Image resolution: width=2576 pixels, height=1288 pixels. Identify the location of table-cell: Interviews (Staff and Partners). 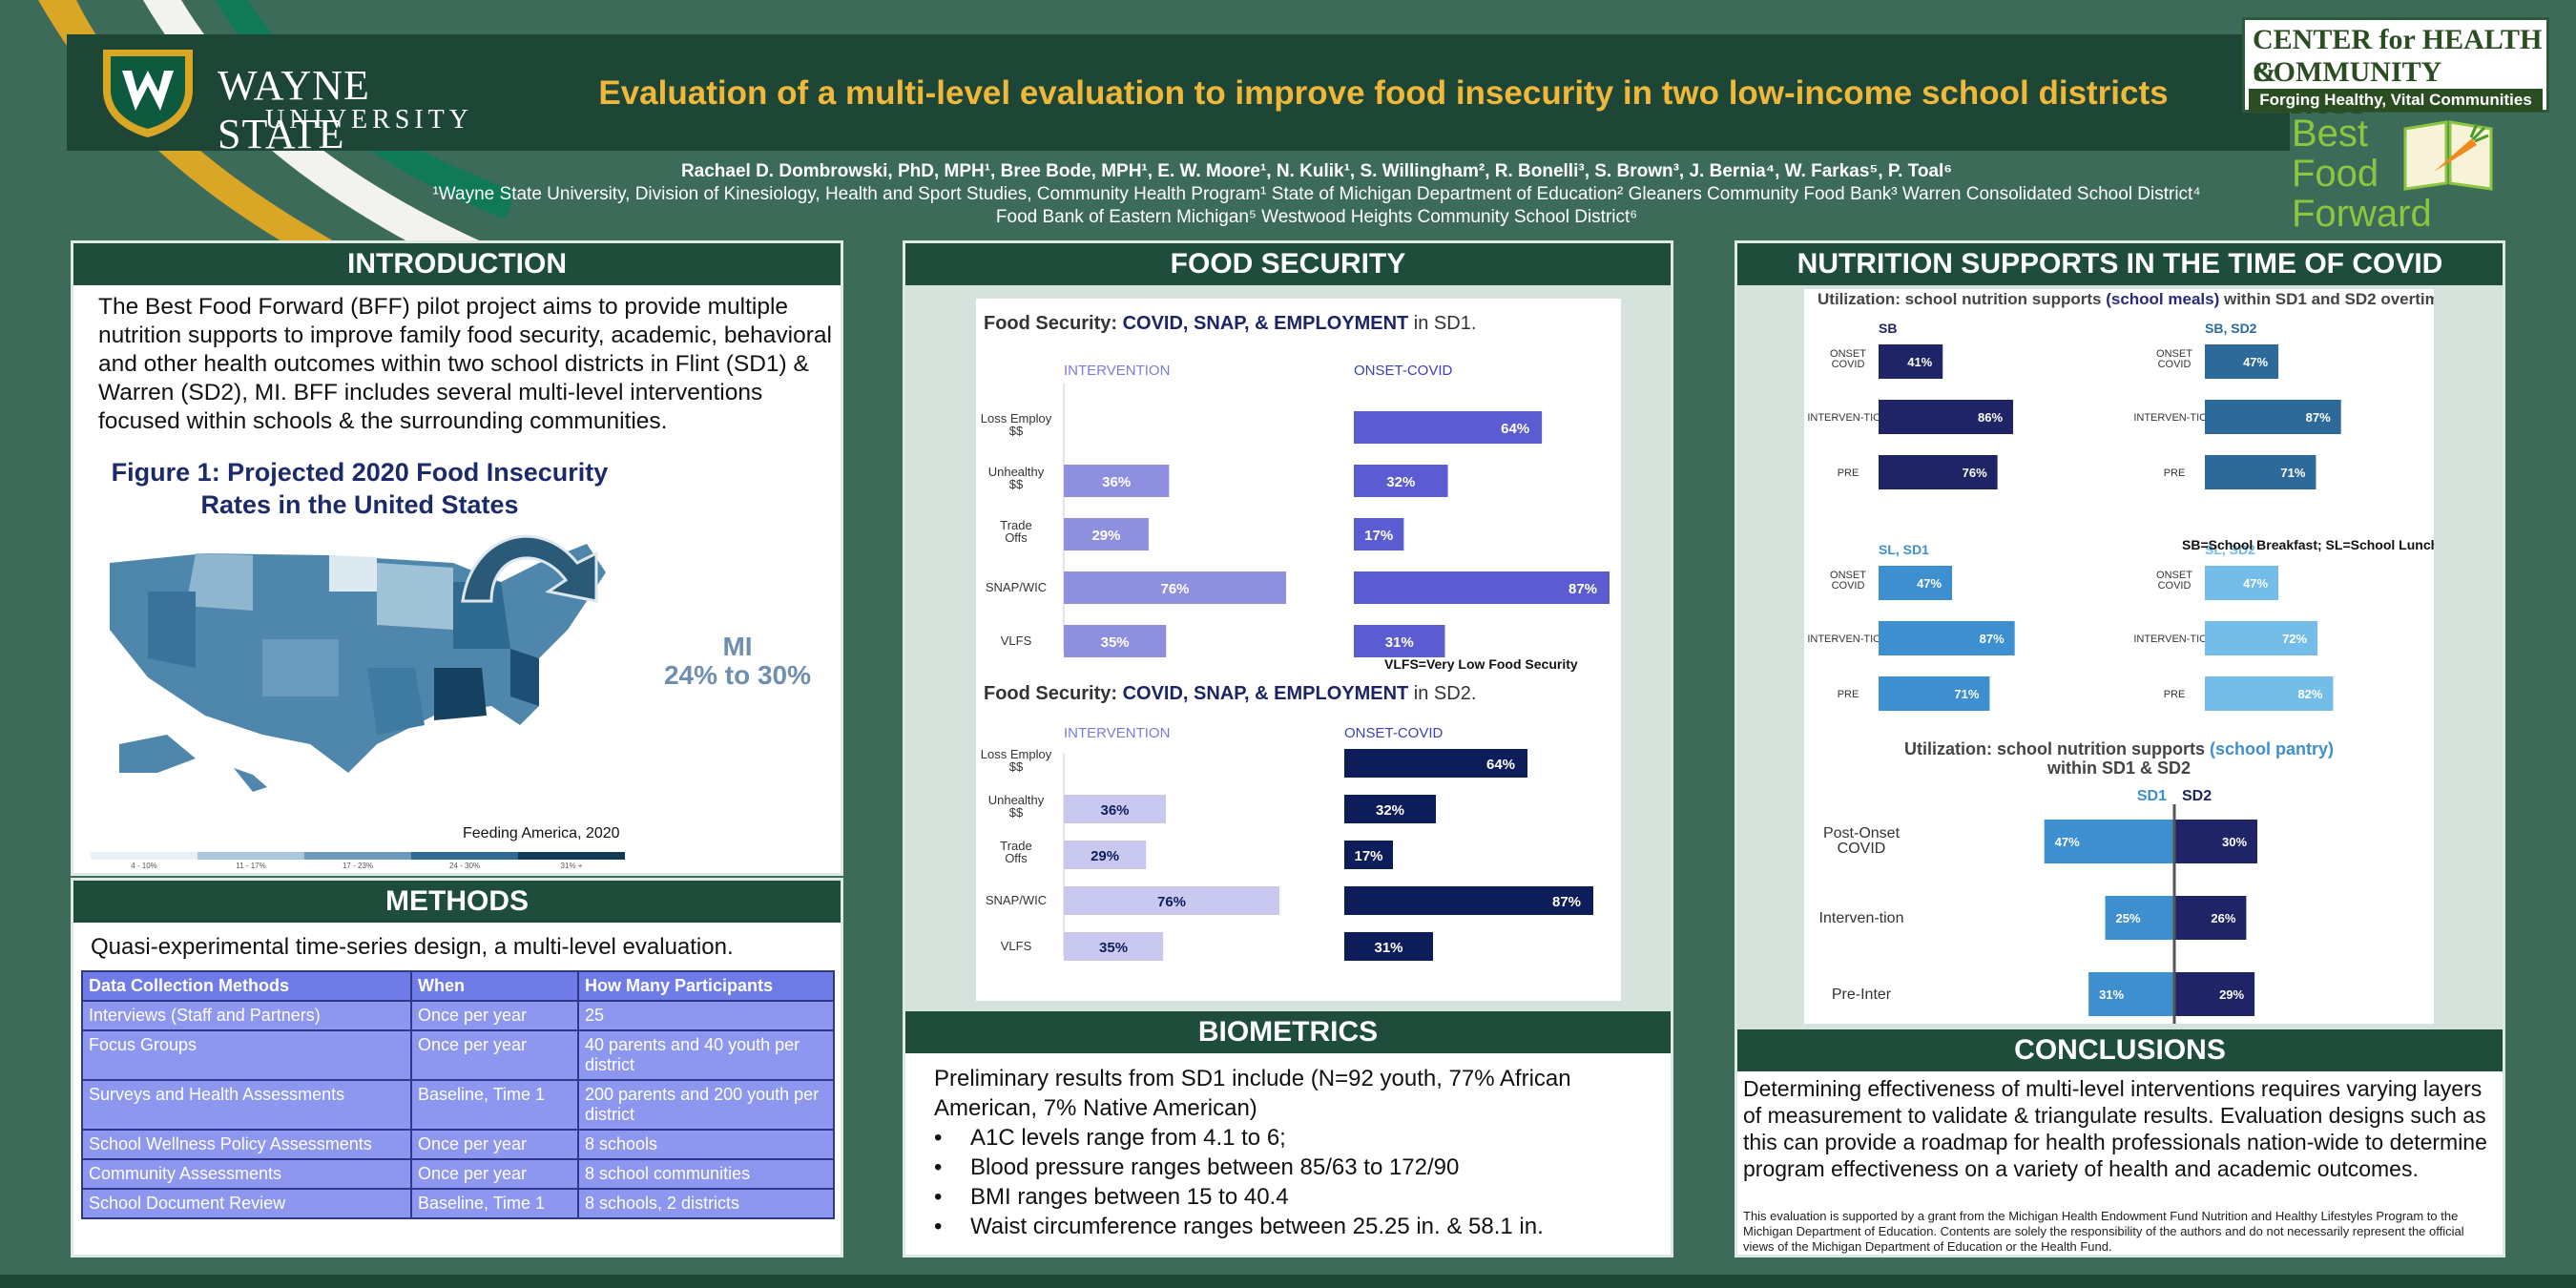
(246, 1015).